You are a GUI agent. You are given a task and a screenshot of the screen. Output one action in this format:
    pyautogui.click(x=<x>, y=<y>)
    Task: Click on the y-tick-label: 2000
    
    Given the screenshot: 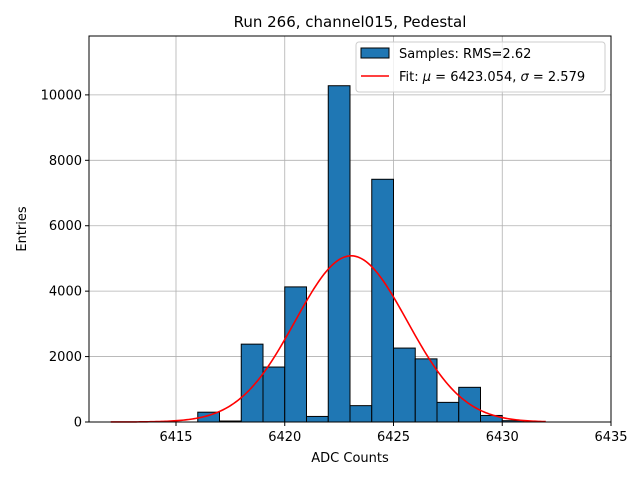 What is the action you would take?
    pyautogui.click(x=65, y=357)
    